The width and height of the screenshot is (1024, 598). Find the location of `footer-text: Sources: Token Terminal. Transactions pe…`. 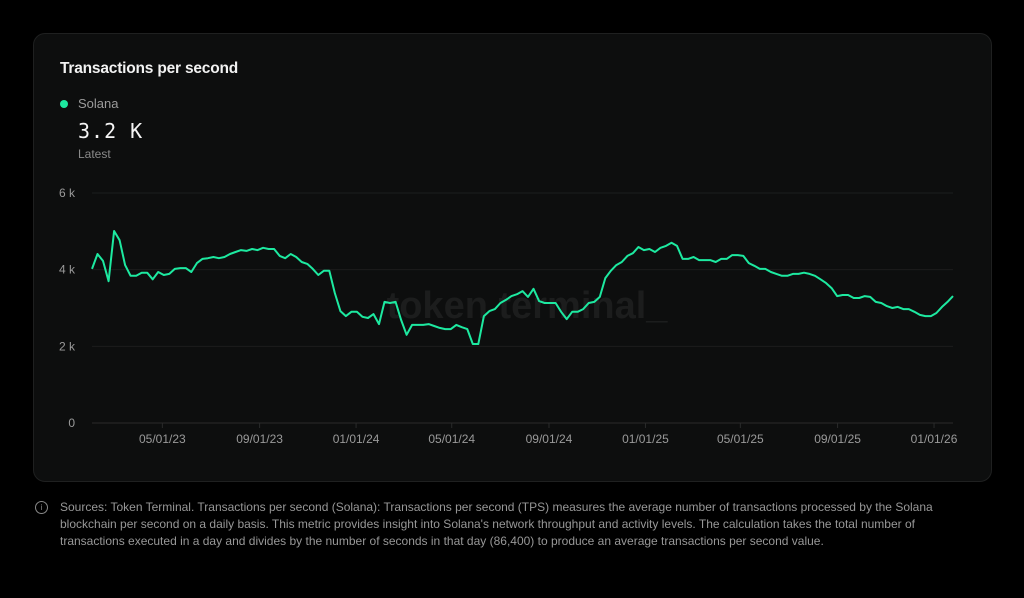

footer-text: Sources: Token Terminal. Transactions pe… is located at coordinates (496, 524).